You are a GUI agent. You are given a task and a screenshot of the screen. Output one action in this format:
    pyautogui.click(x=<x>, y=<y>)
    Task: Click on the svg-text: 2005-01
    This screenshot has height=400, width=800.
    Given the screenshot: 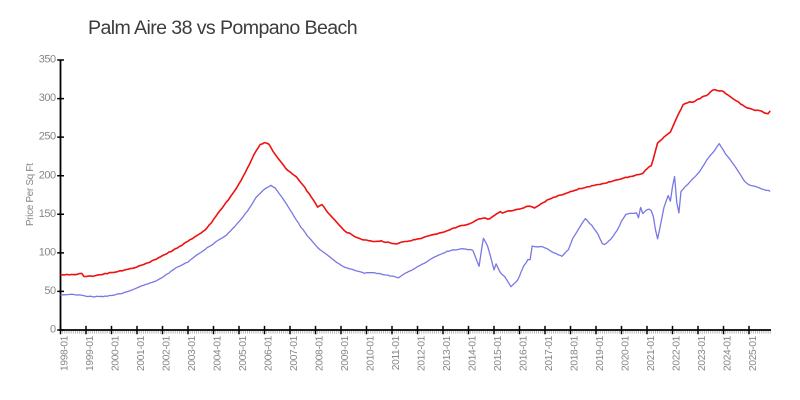 What is the action you would take?
    pyautogui.click(x=243, y=353)
    